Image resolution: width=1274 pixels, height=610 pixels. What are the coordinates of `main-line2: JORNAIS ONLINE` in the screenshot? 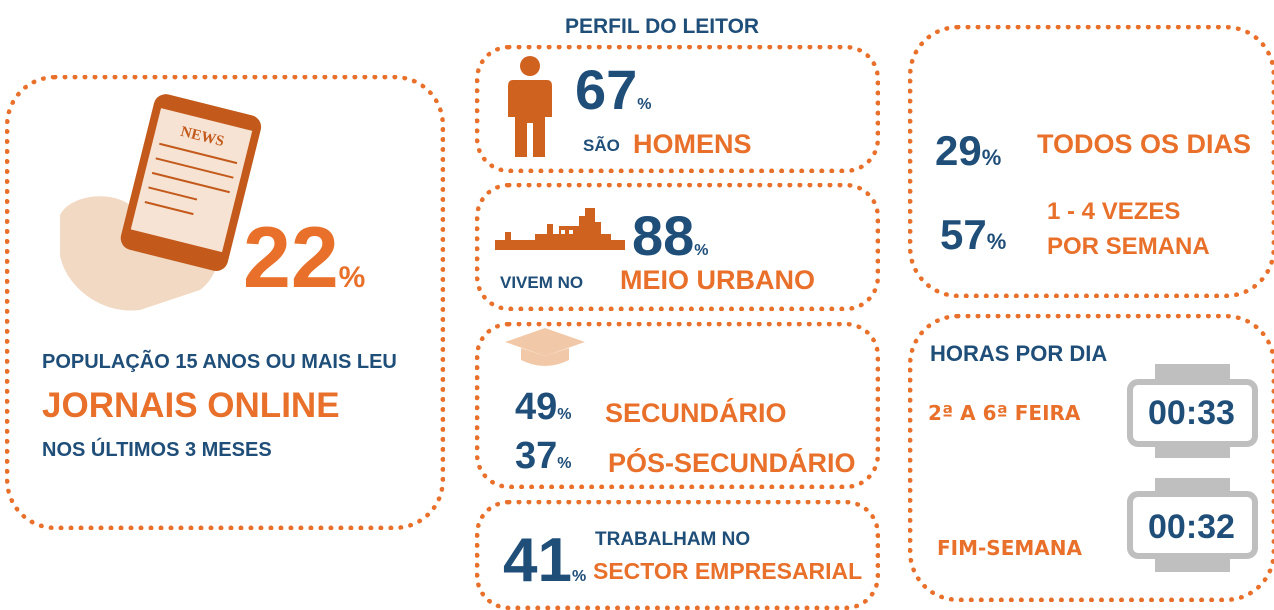 It's located at (191, 405).